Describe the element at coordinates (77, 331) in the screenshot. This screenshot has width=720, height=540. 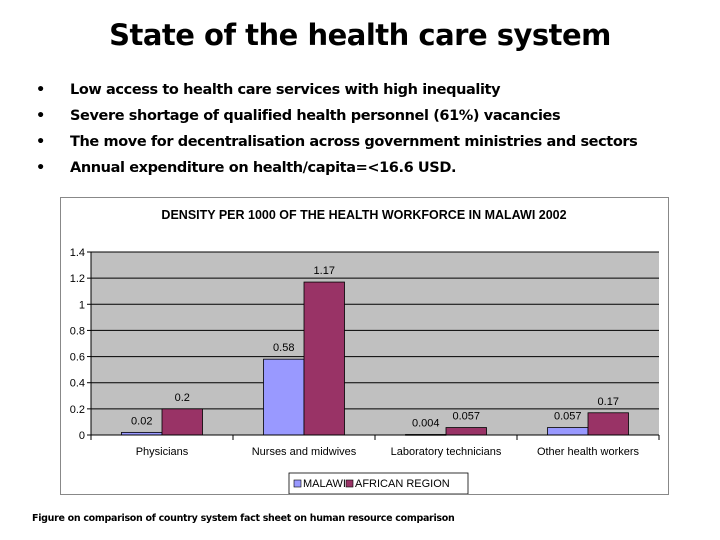
I see `y-tick-label: 0.8` at that location.